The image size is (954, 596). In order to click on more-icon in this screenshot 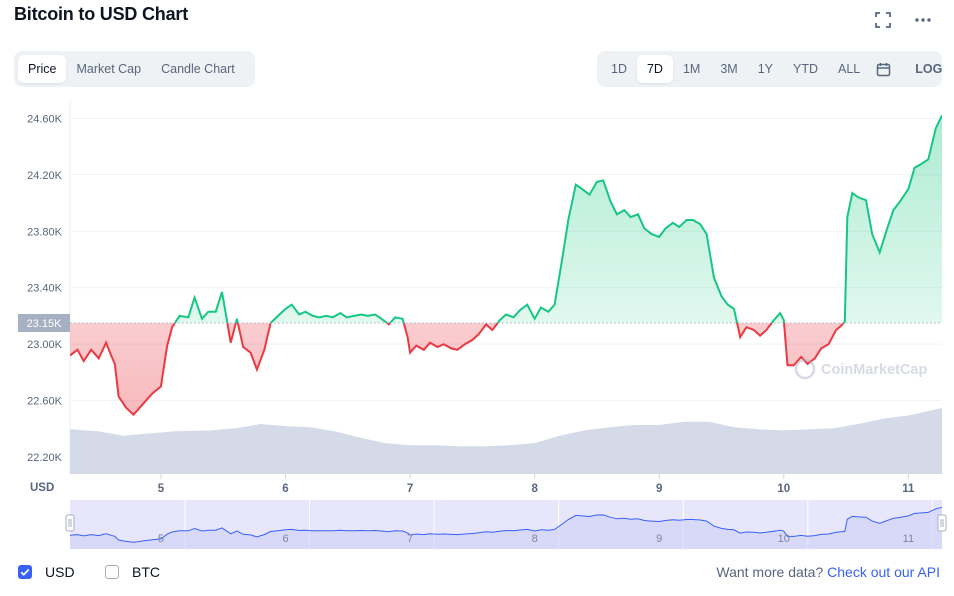, I will do `click(923, 20)`.